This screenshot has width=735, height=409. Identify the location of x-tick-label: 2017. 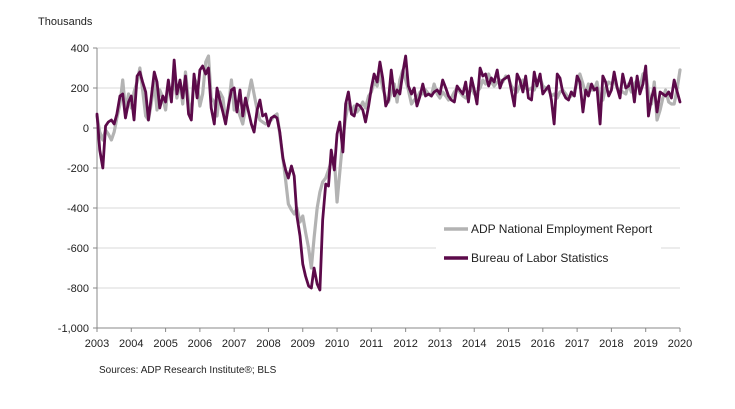
(577, 344).